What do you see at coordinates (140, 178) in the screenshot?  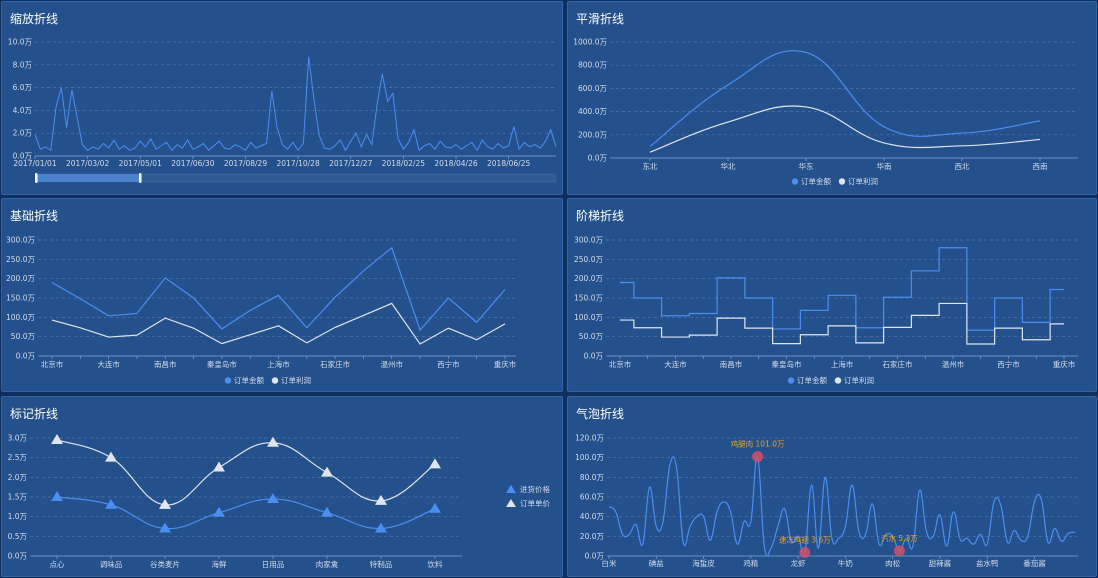 I see `datazoom-handle-right` at bounding box center [140, 178].